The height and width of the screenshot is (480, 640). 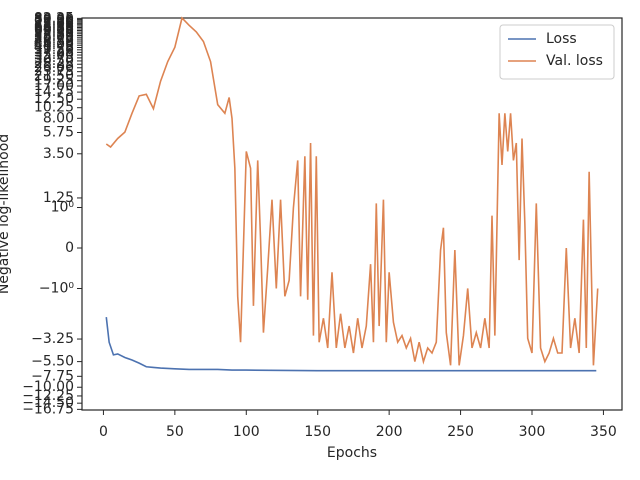 I want to click on y-tick-label: 37.25, so click(x=54, y=52).